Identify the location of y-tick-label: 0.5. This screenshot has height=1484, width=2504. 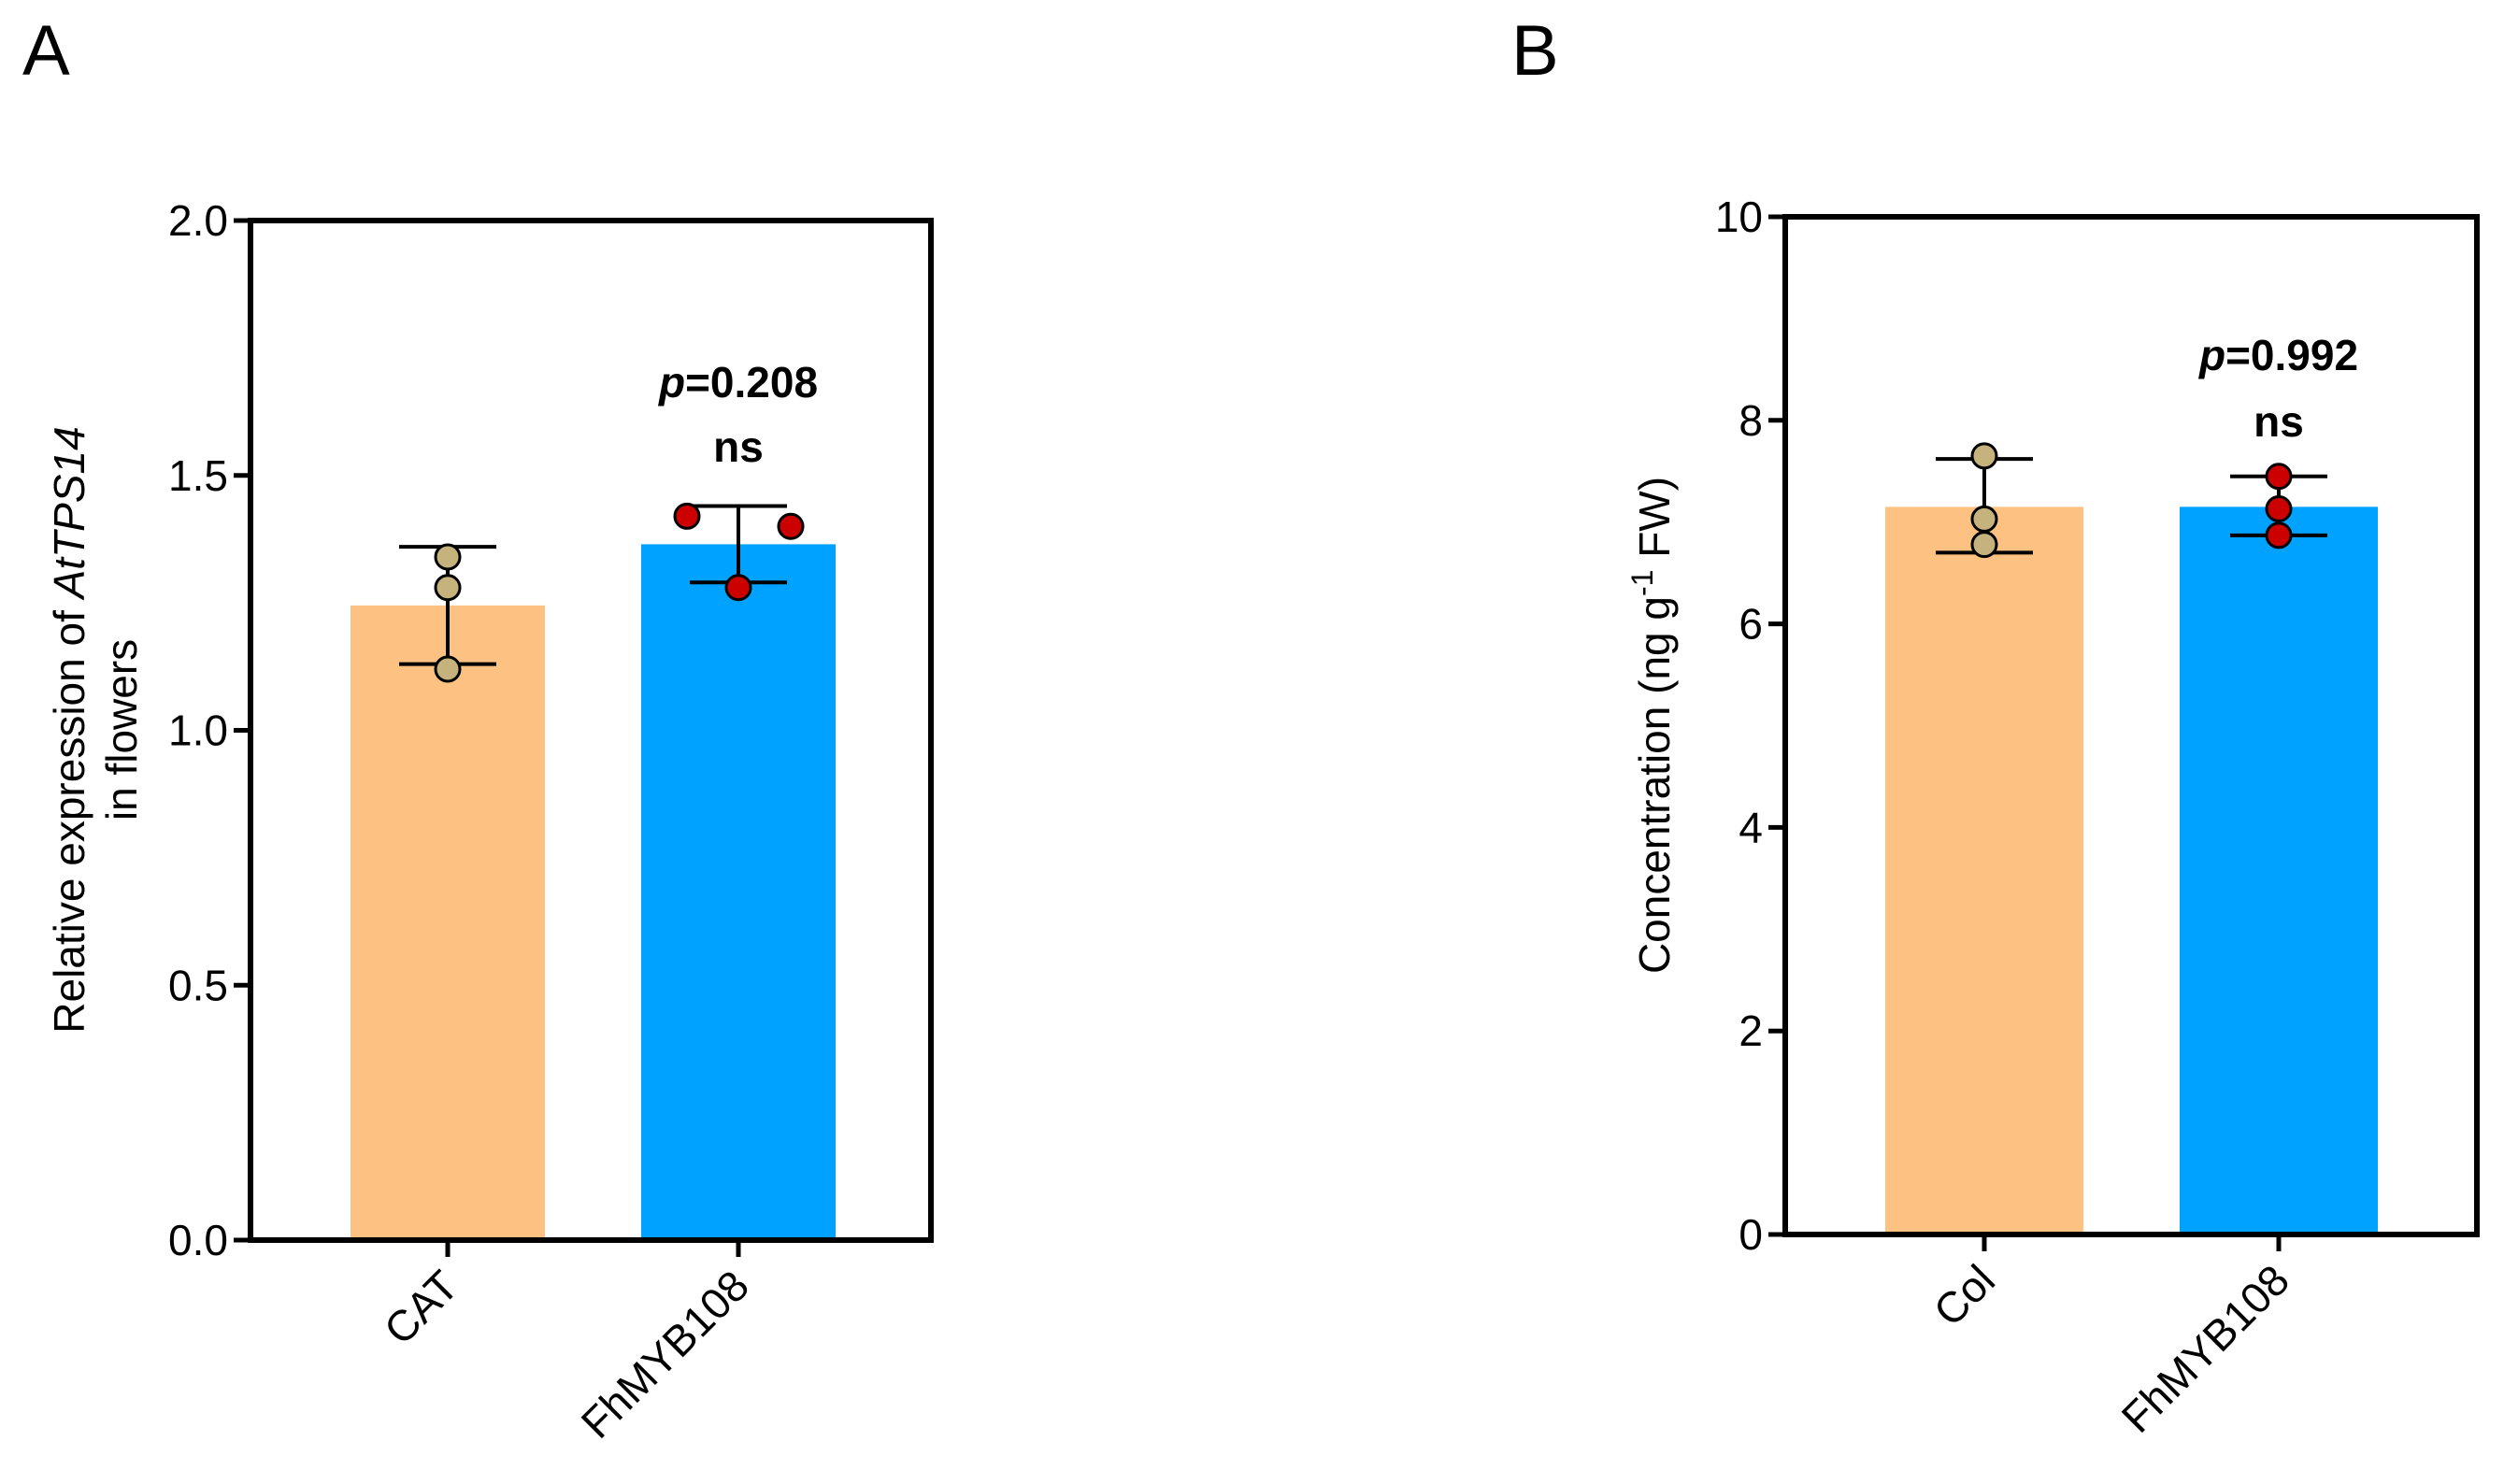
(198, 985).